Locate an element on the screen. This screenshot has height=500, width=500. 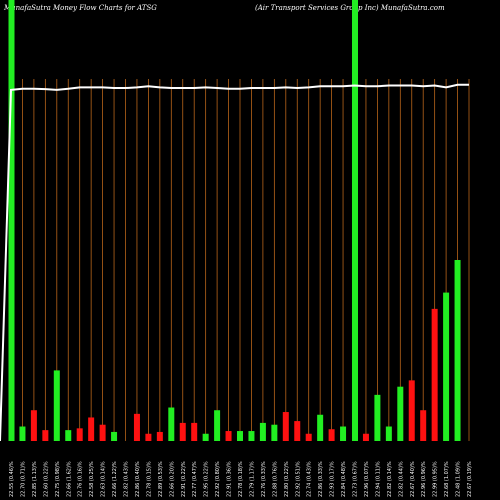
tick-label: 22.82 (0.43)% is located at coordinates (127, 479).